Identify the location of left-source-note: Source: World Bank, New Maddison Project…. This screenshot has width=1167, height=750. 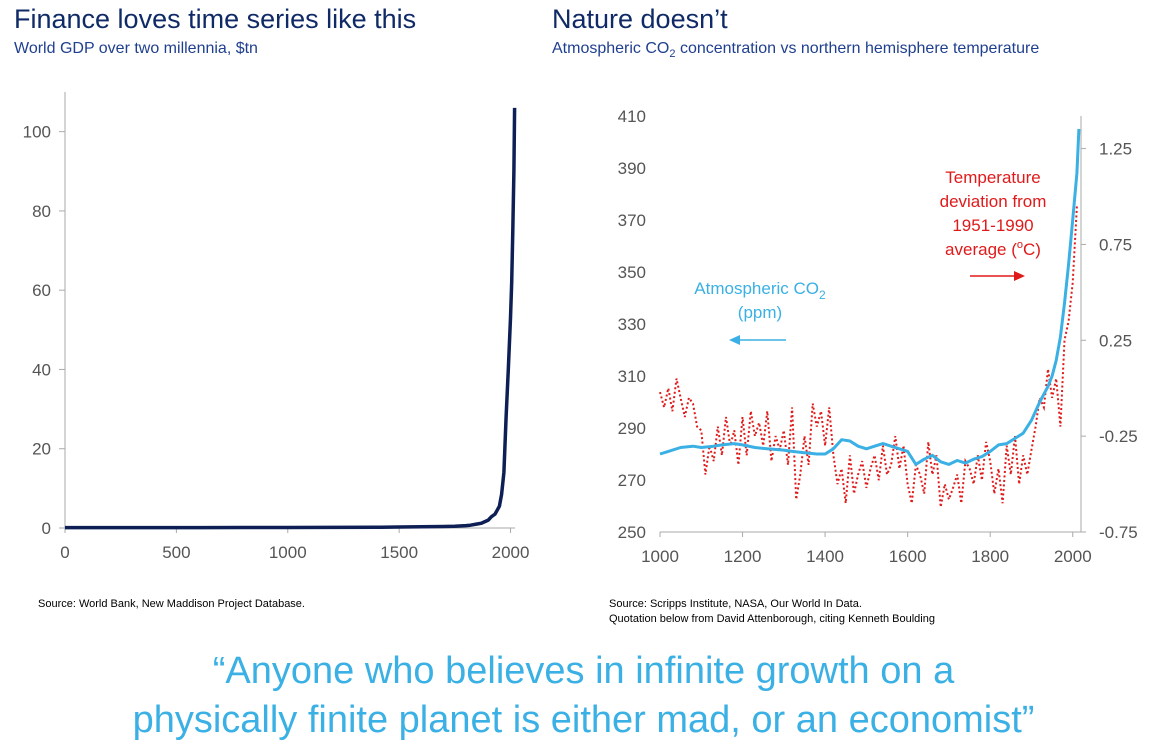
(171, 604).